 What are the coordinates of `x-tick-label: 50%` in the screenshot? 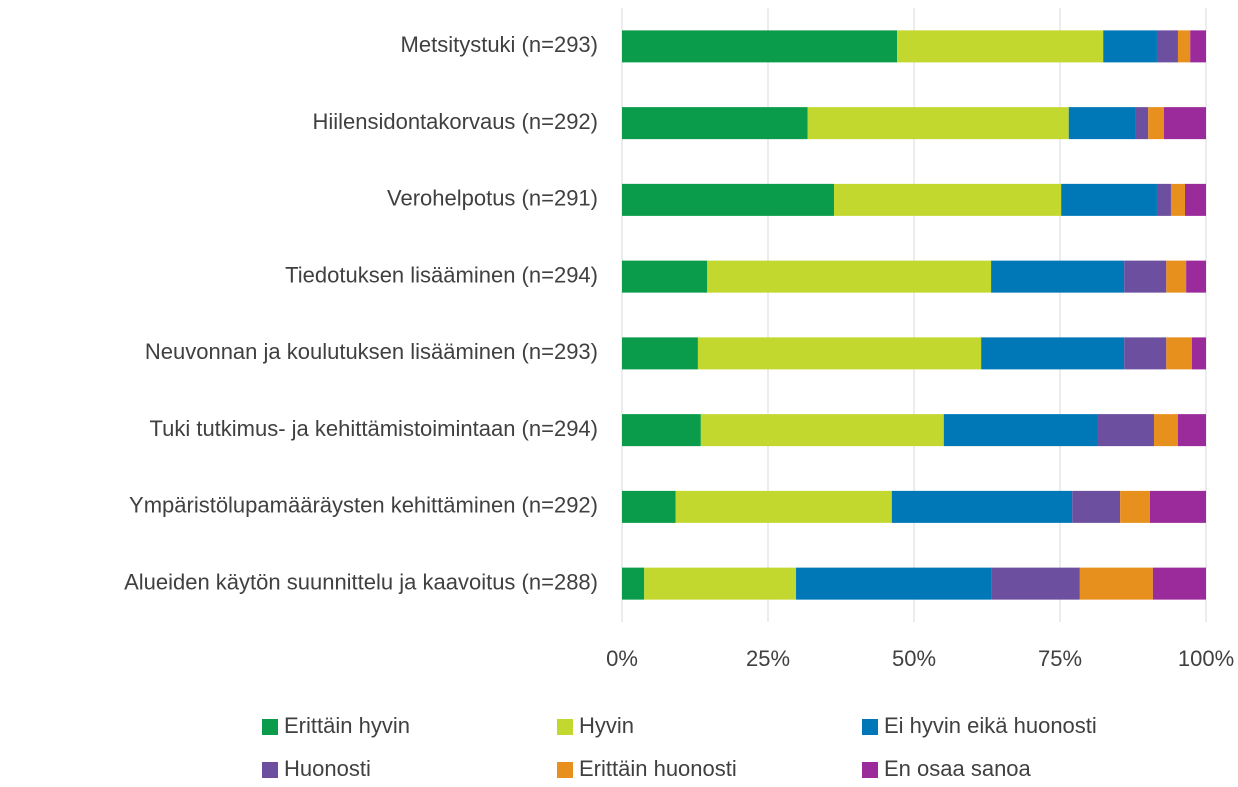 It's located at (914, 658).